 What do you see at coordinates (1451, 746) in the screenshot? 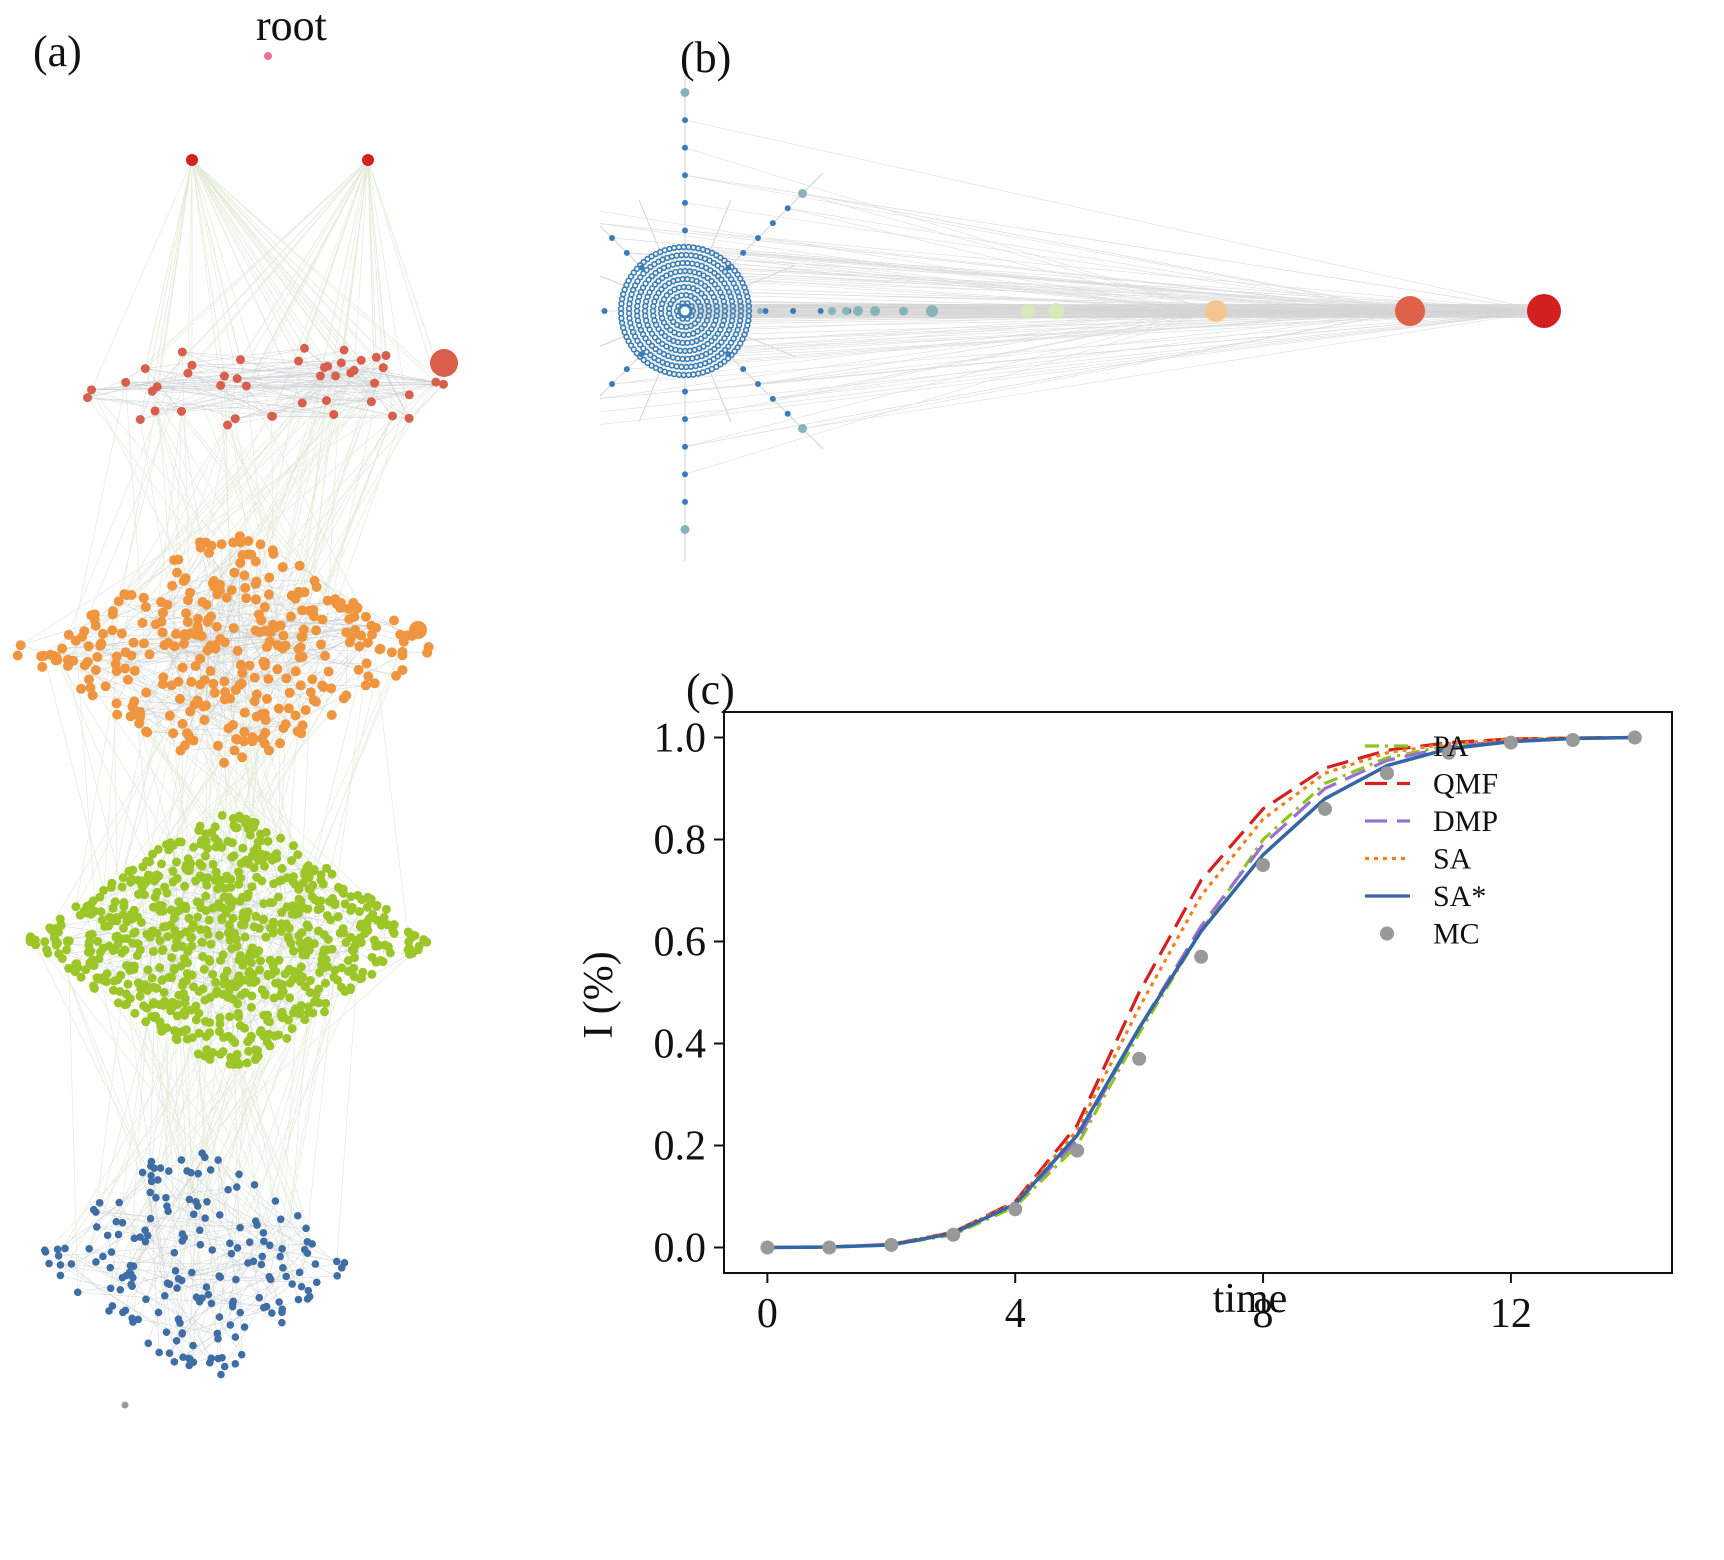
I see `legend-label: PA` at bounding box center [1451, 746].